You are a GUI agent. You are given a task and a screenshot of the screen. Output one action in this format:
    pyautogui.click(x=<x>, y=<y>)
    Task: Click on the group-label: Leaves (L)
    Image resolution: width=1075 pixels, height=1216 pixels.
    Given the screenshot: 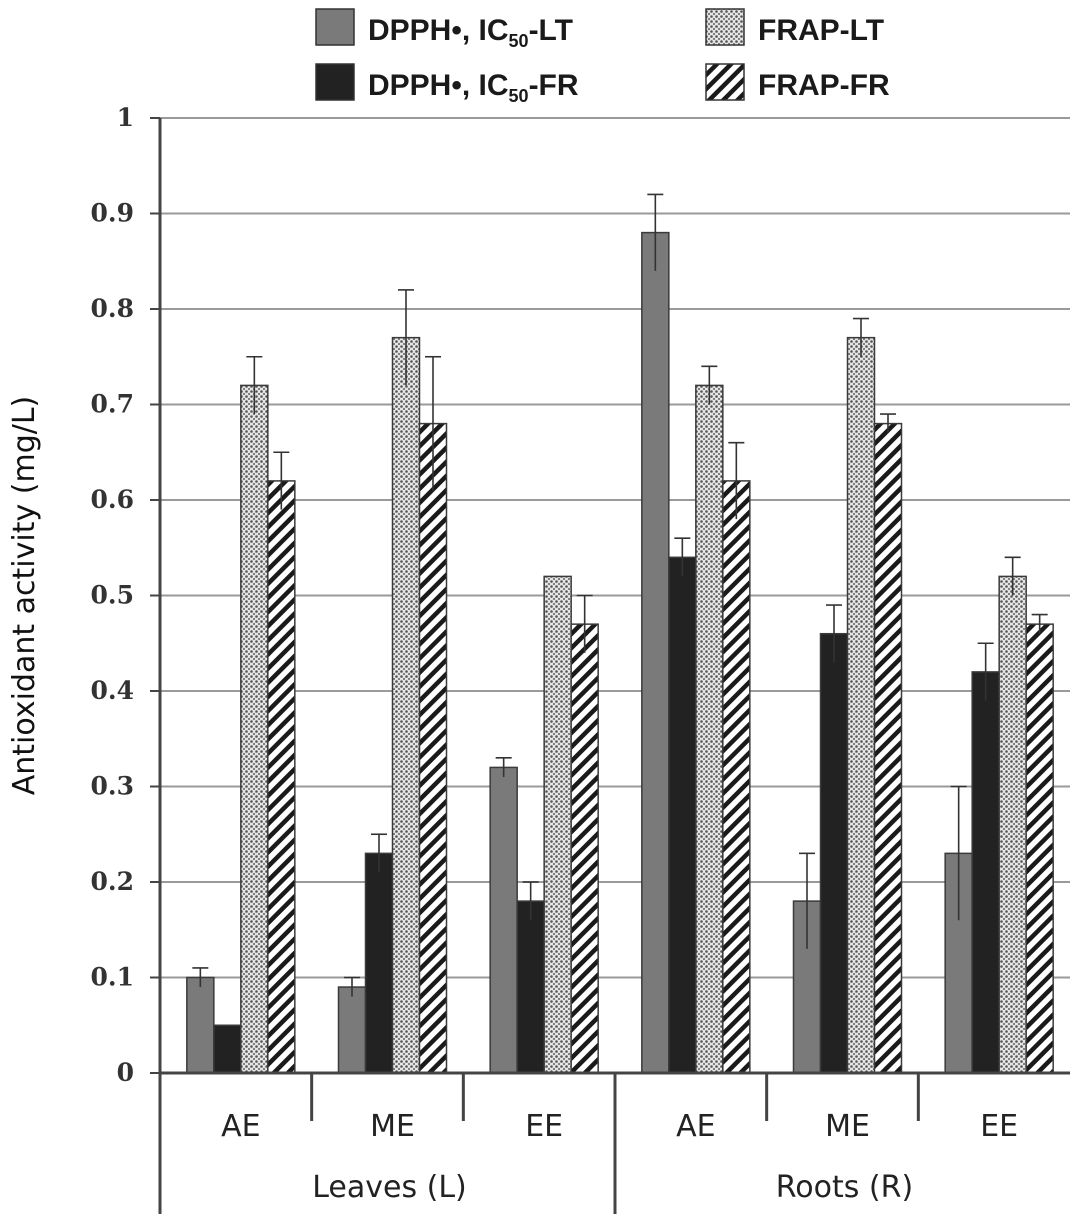 What is the action you would take?
    pyautogui.click(x=389, y=1187)
    